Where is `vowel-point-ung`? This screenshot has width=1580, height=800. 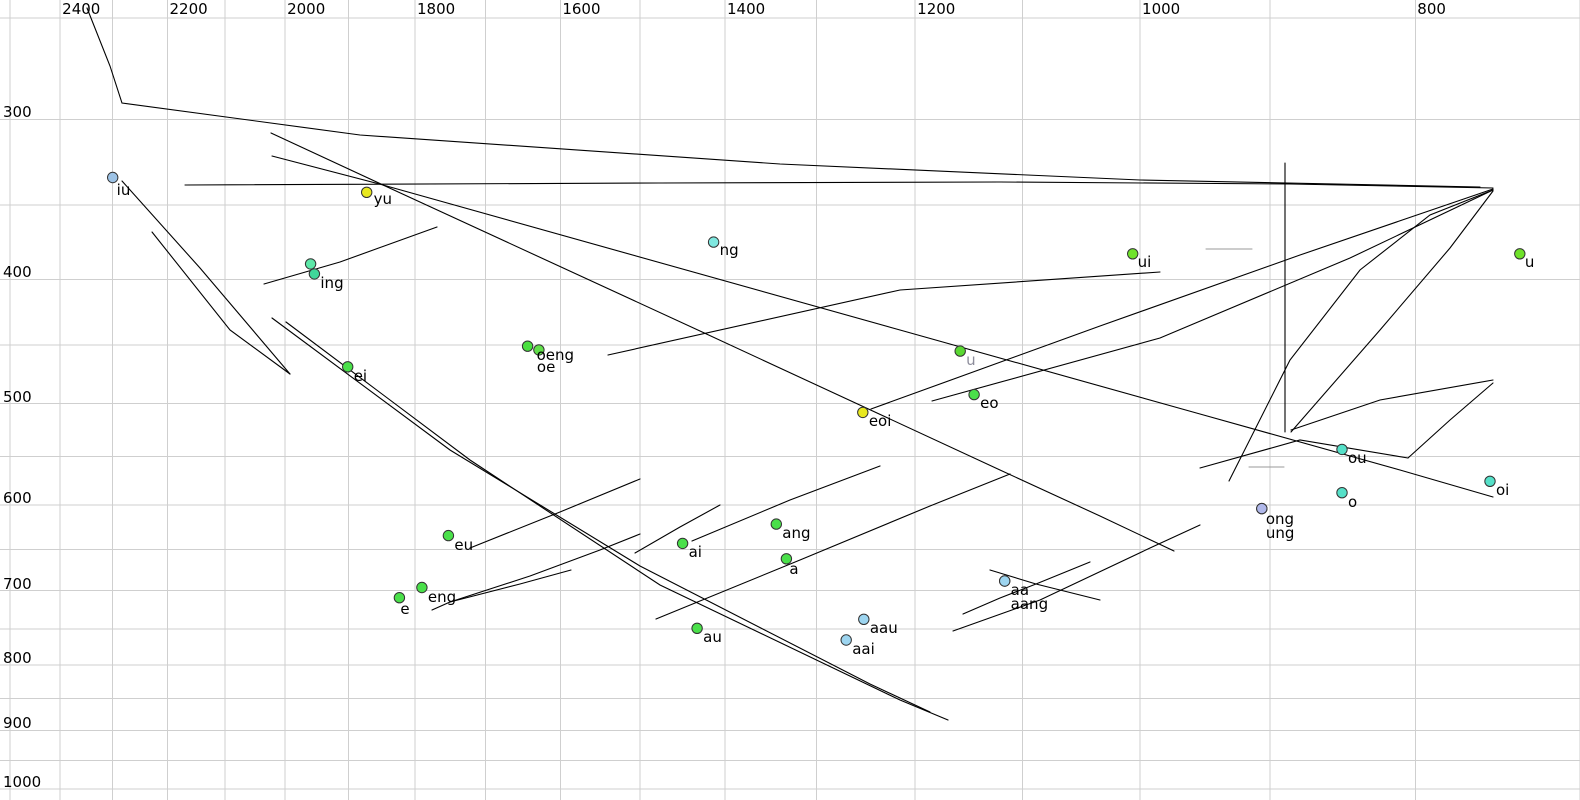 vowel-point-ung is located at coordinates (1262, 508).